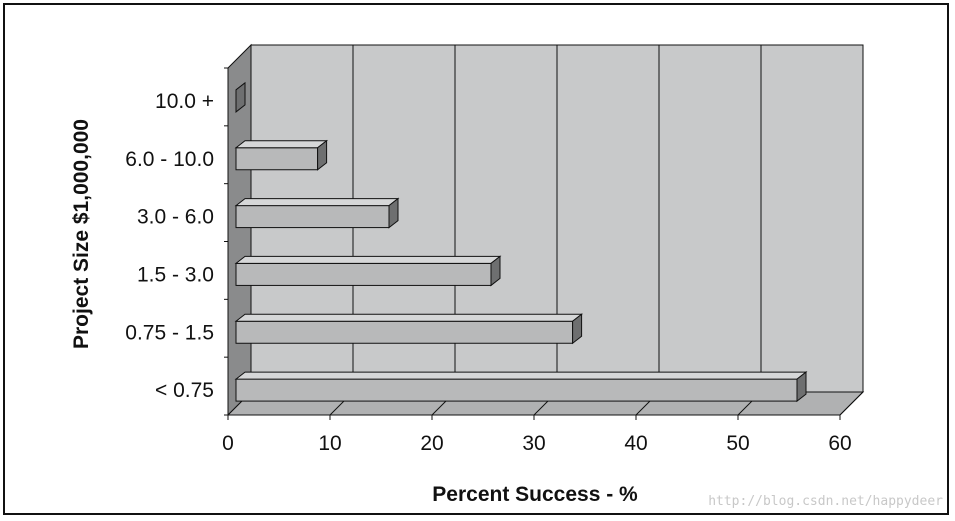  I want to click on x-axis-label: Percent Success - %, so click(535, 494).